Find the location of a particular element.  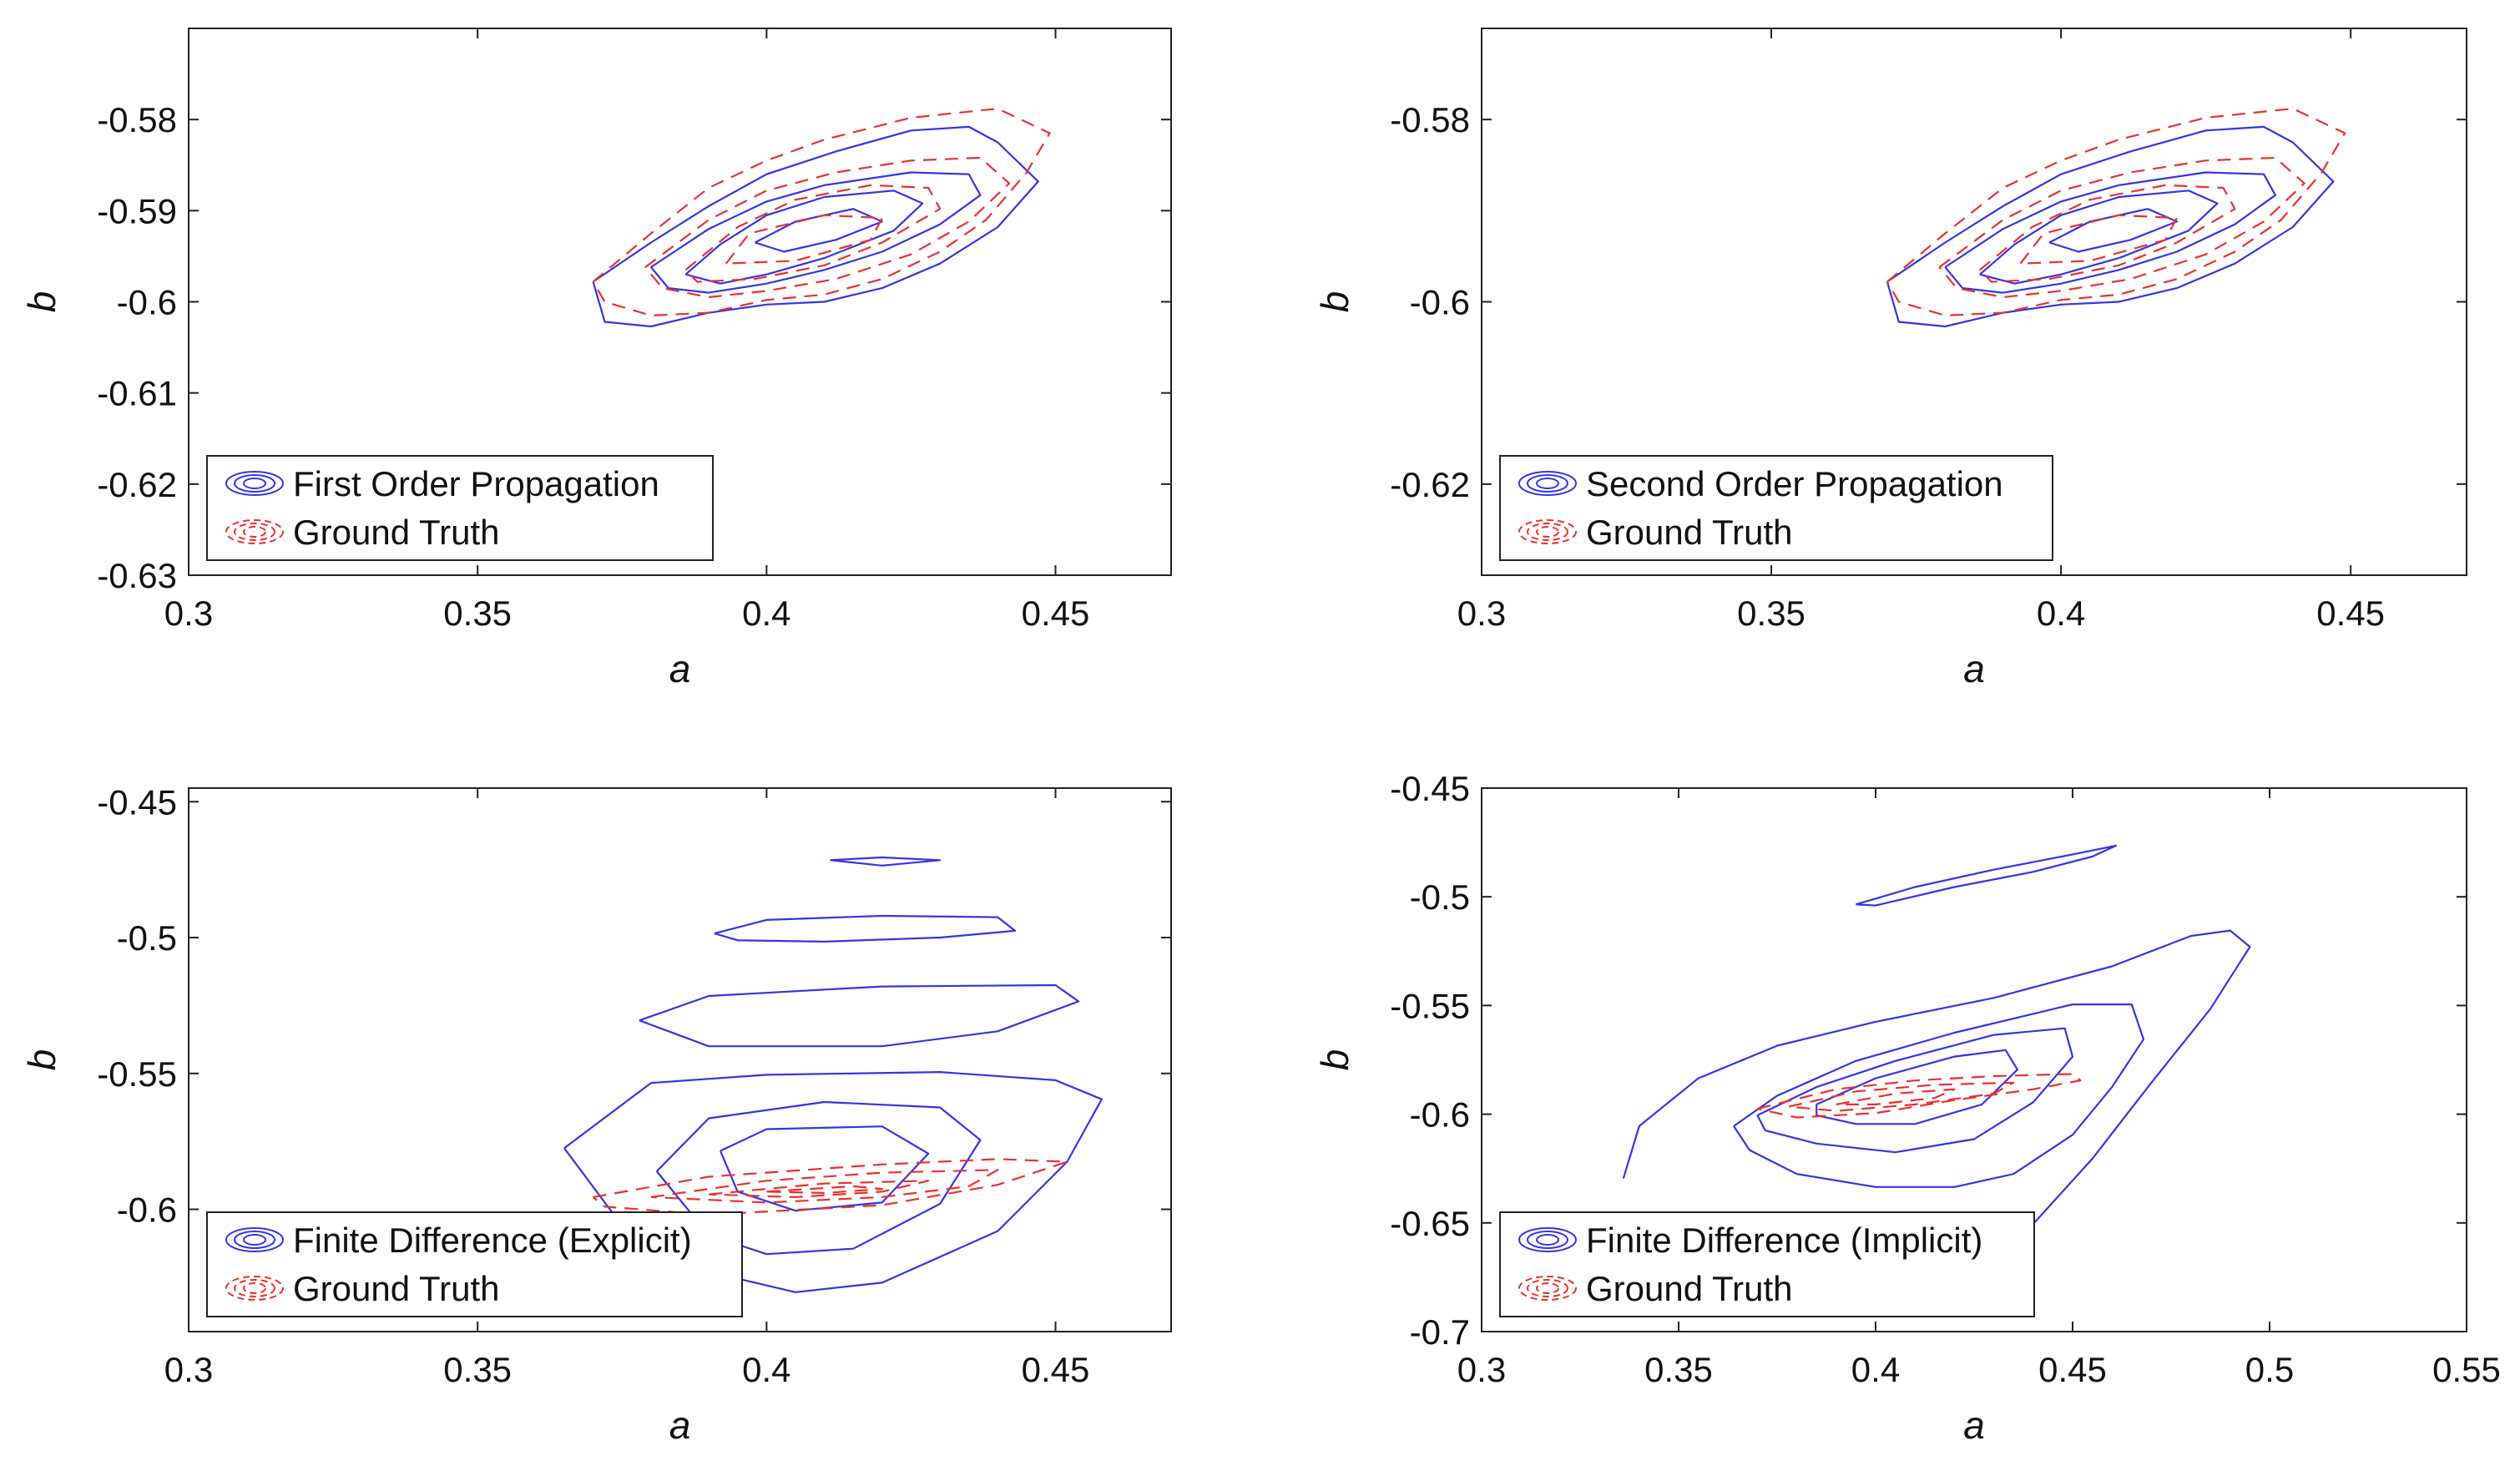

legend: Finite Difference (Explicit) Ground Truth is located at coordinates (474, 1264).